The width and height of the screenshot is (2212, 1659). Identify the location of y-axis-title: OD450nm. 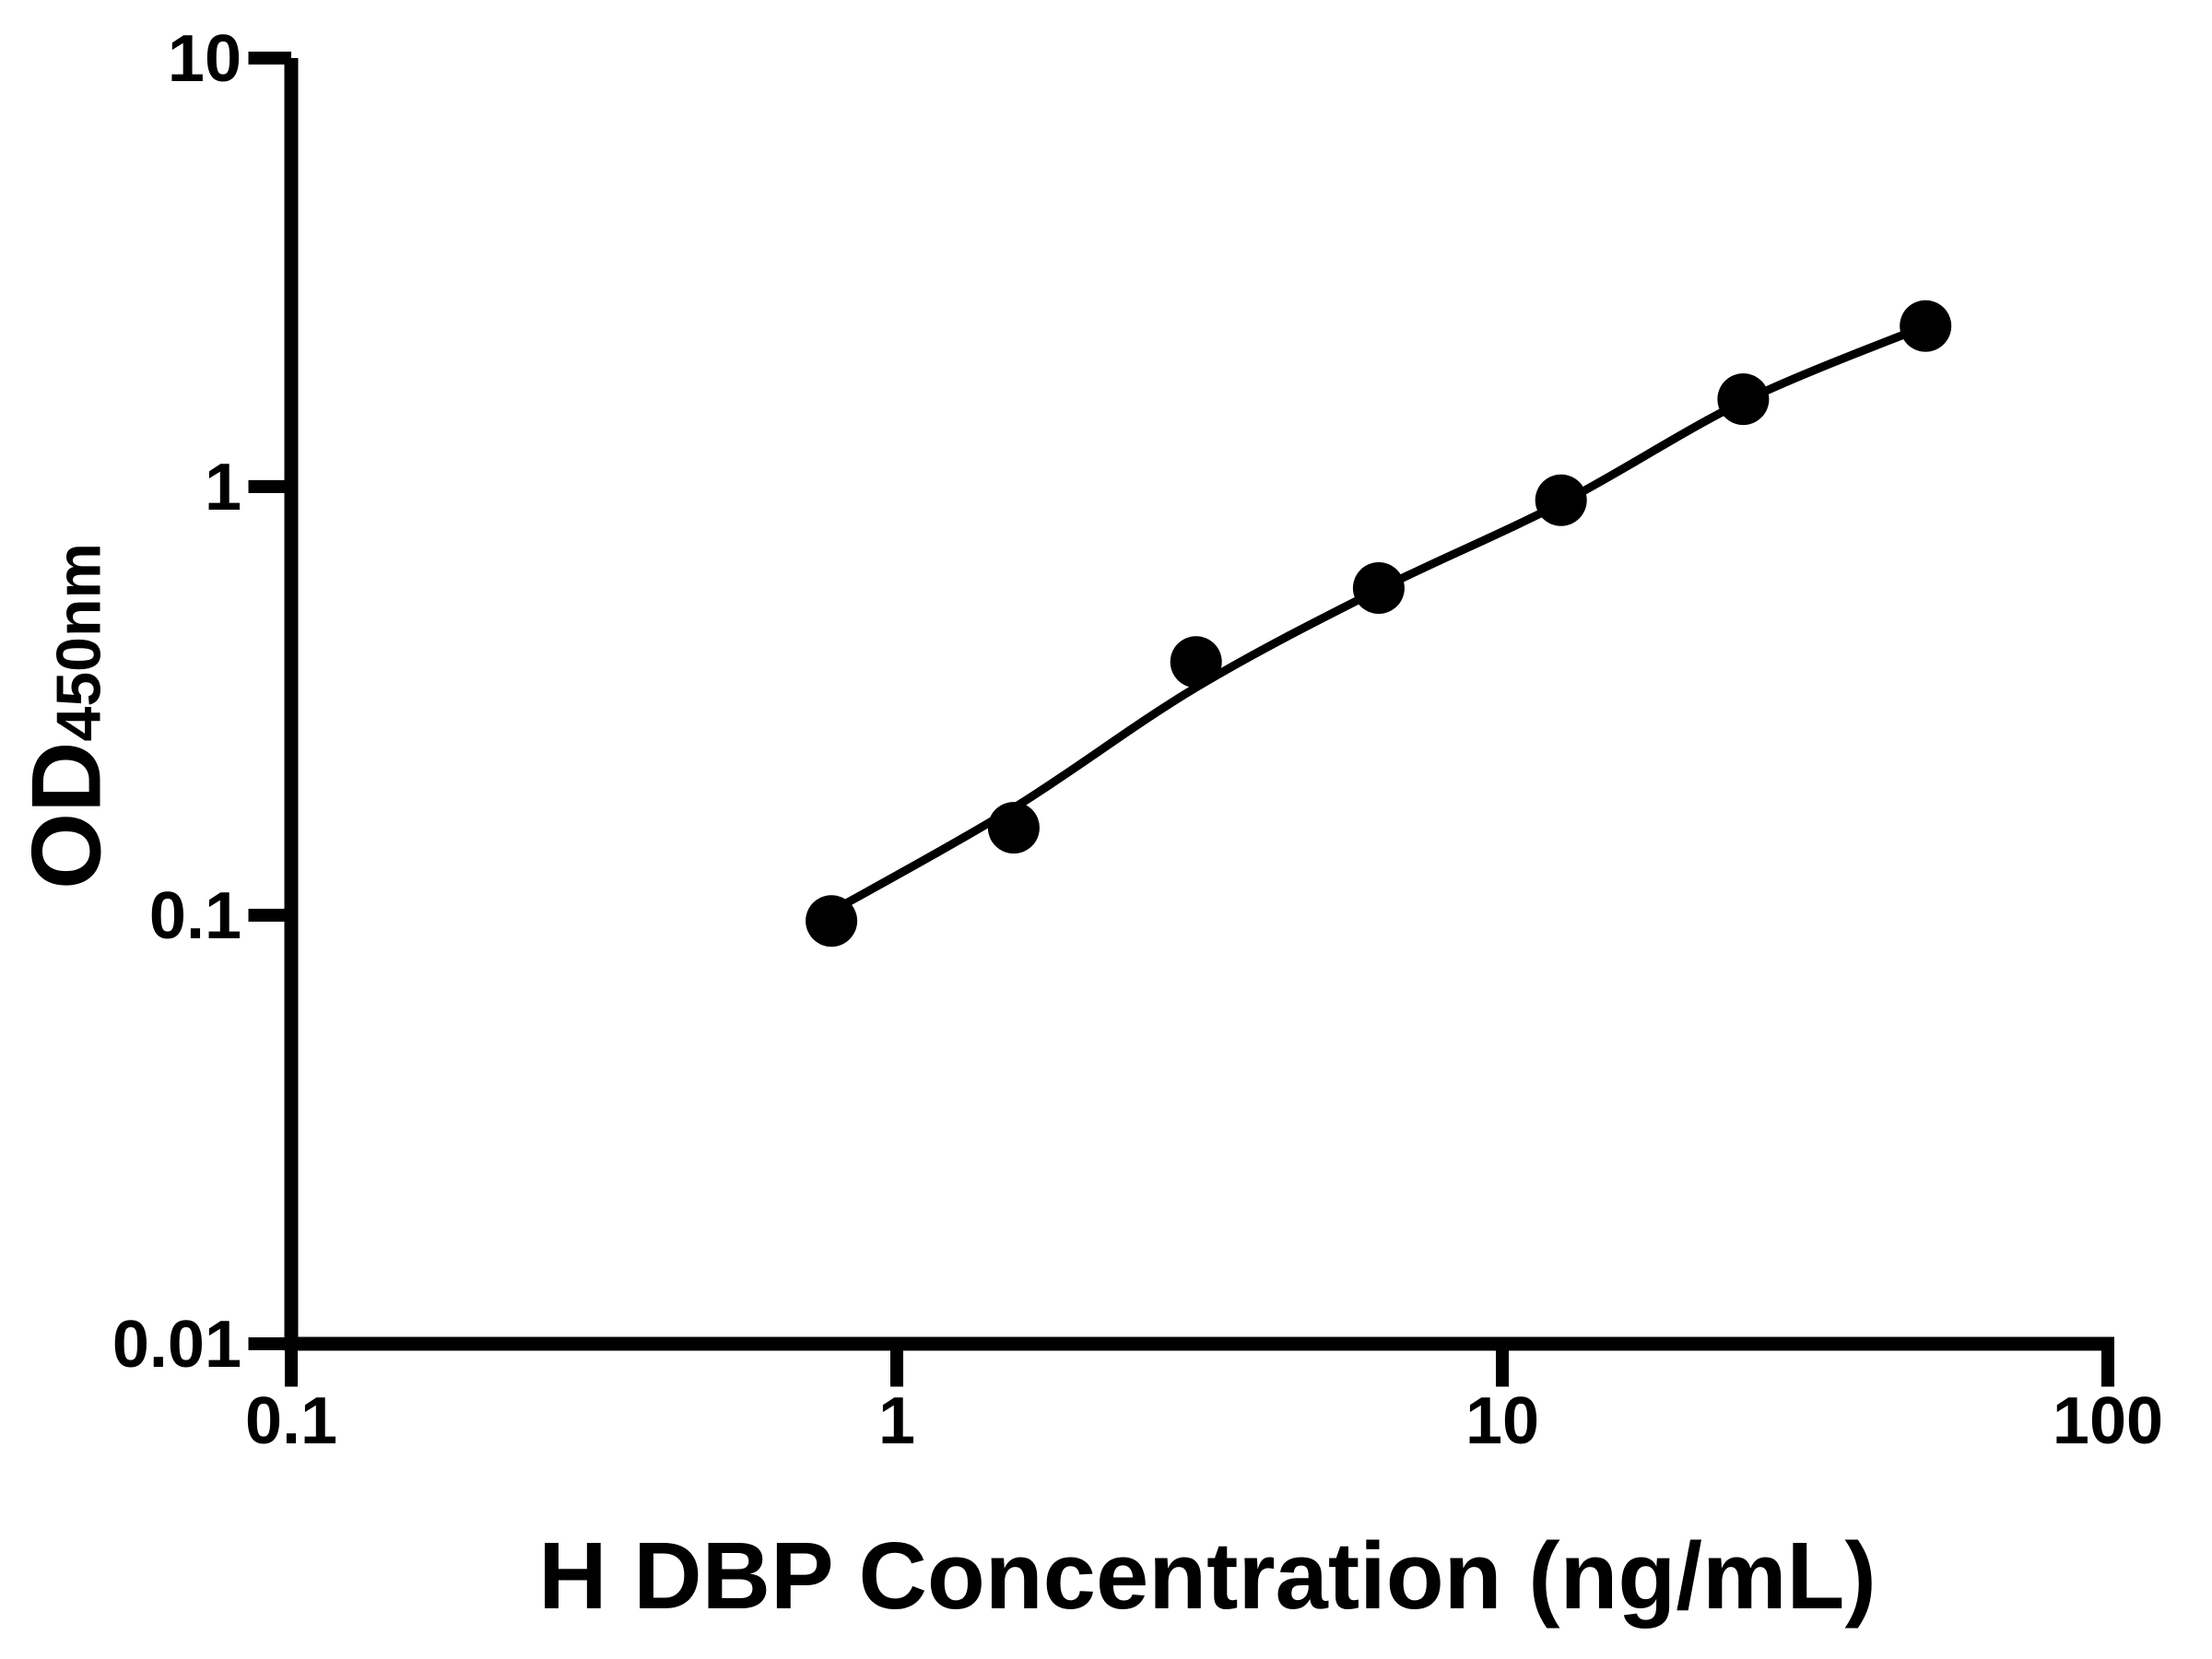
(66, 716).